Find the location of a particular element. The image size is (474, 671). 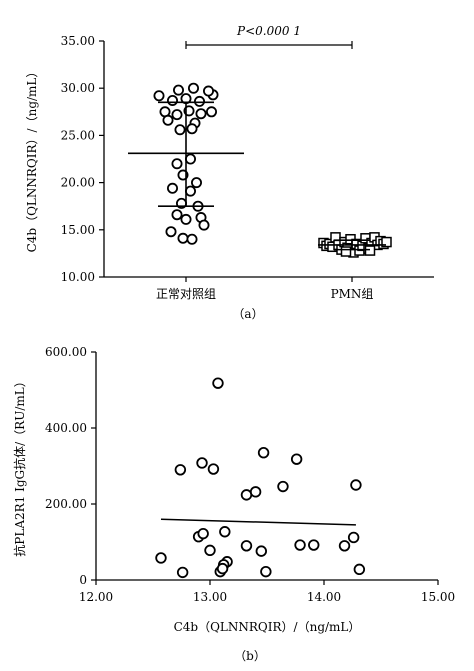

panel-b-y-tick-label: 400.00 is located at coordinates (66, 428).